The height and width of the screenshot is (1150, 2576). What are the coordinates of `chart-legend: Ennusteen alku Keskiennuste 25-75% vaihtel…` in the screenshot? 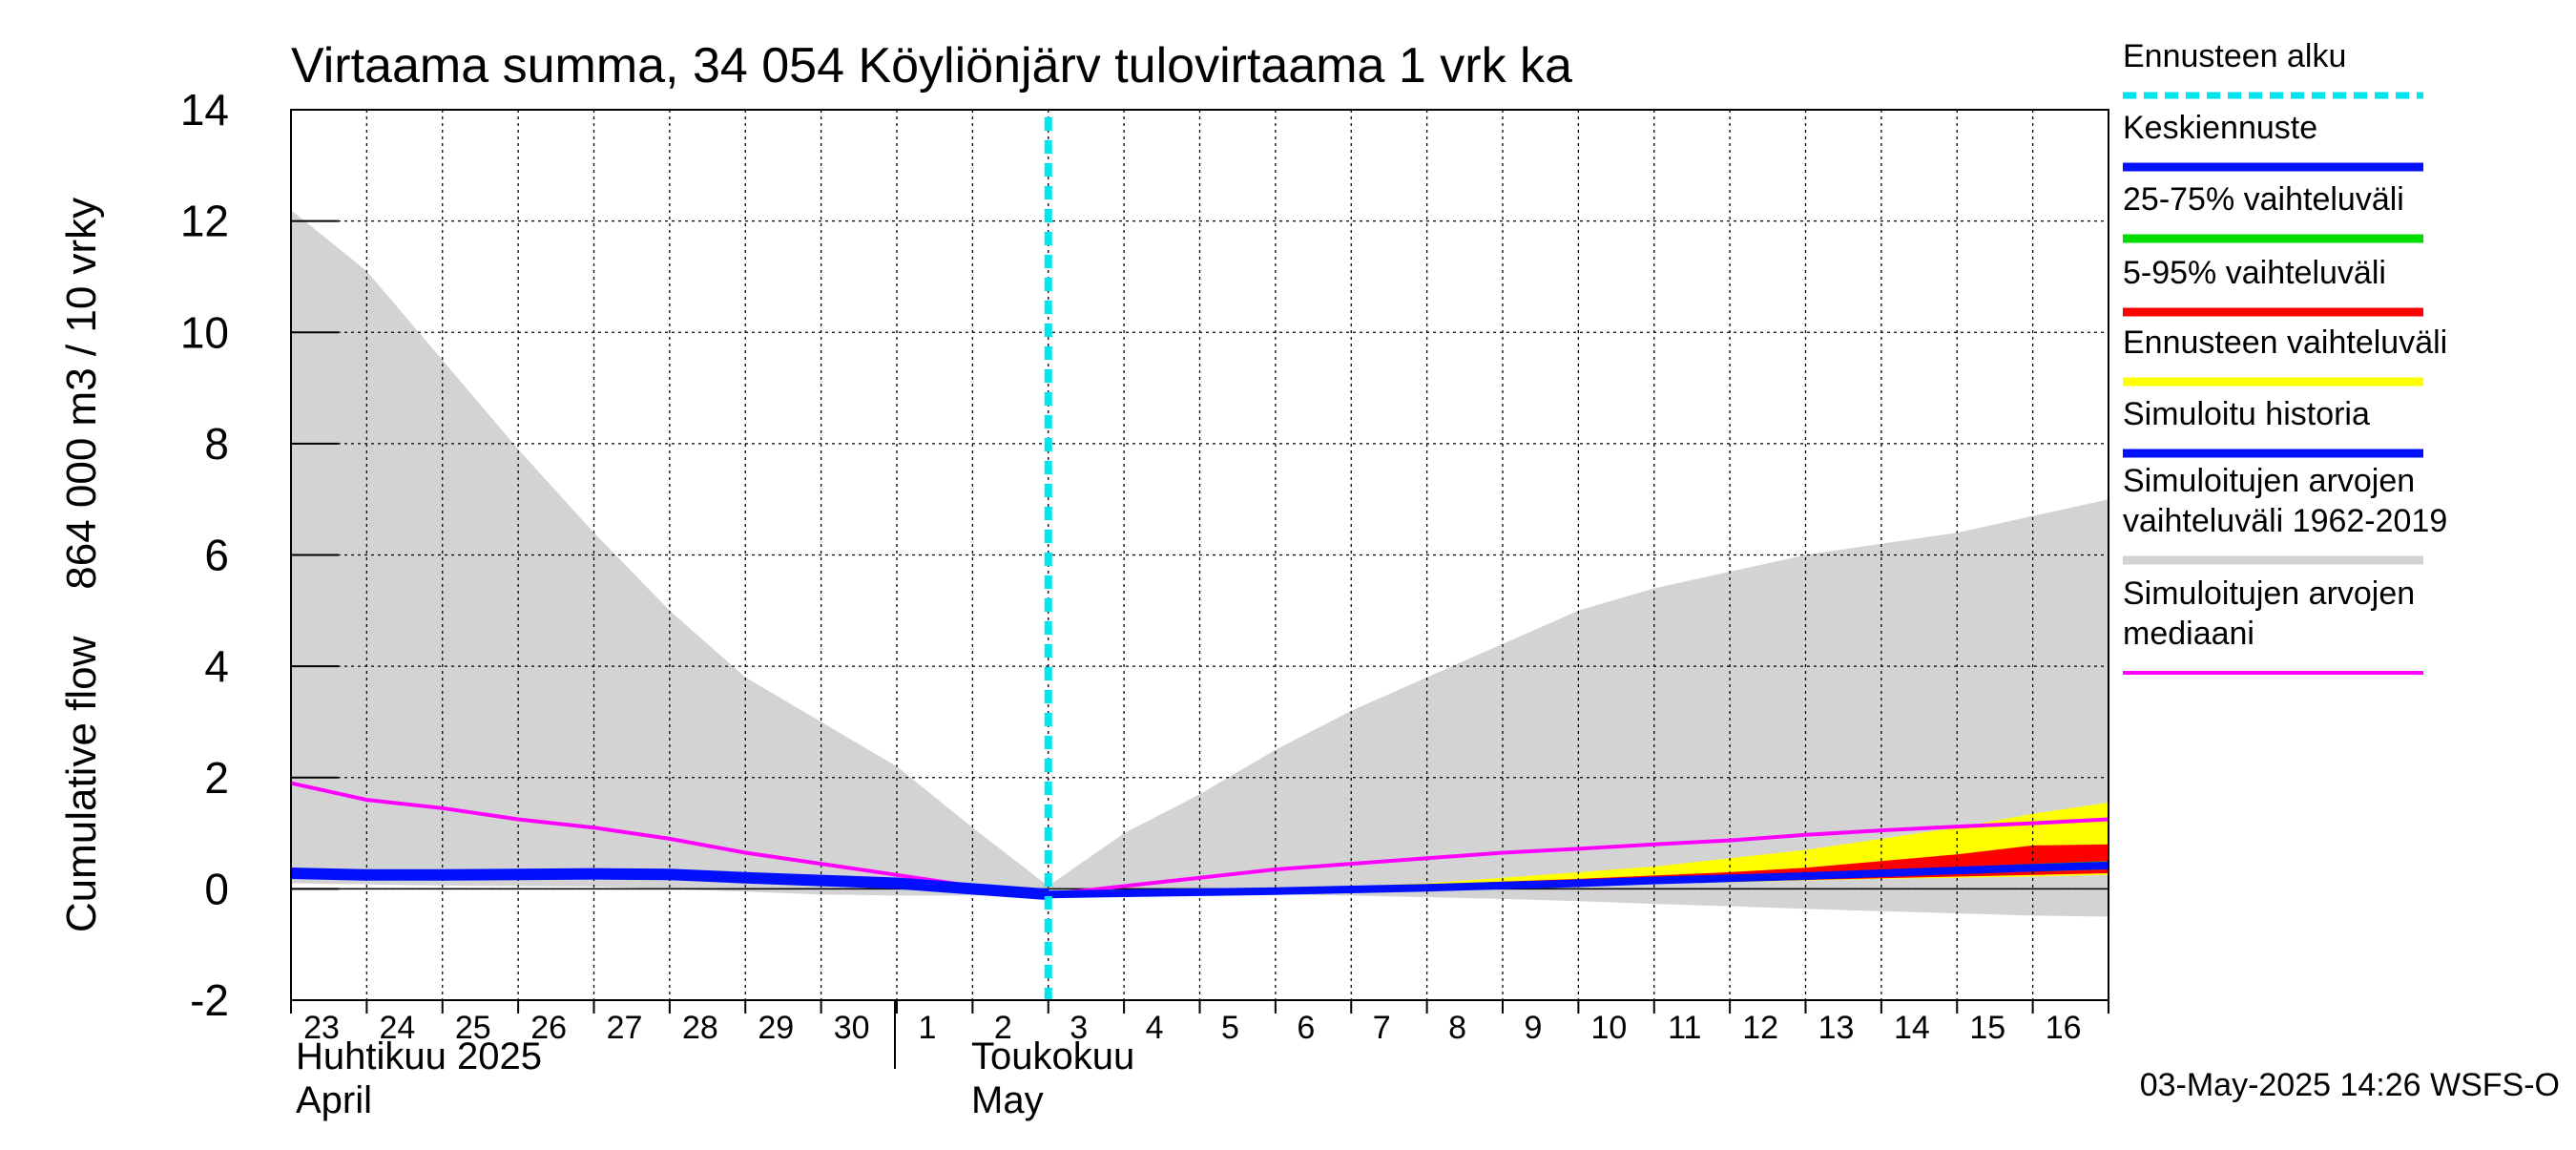 It's located at (2285, 356).